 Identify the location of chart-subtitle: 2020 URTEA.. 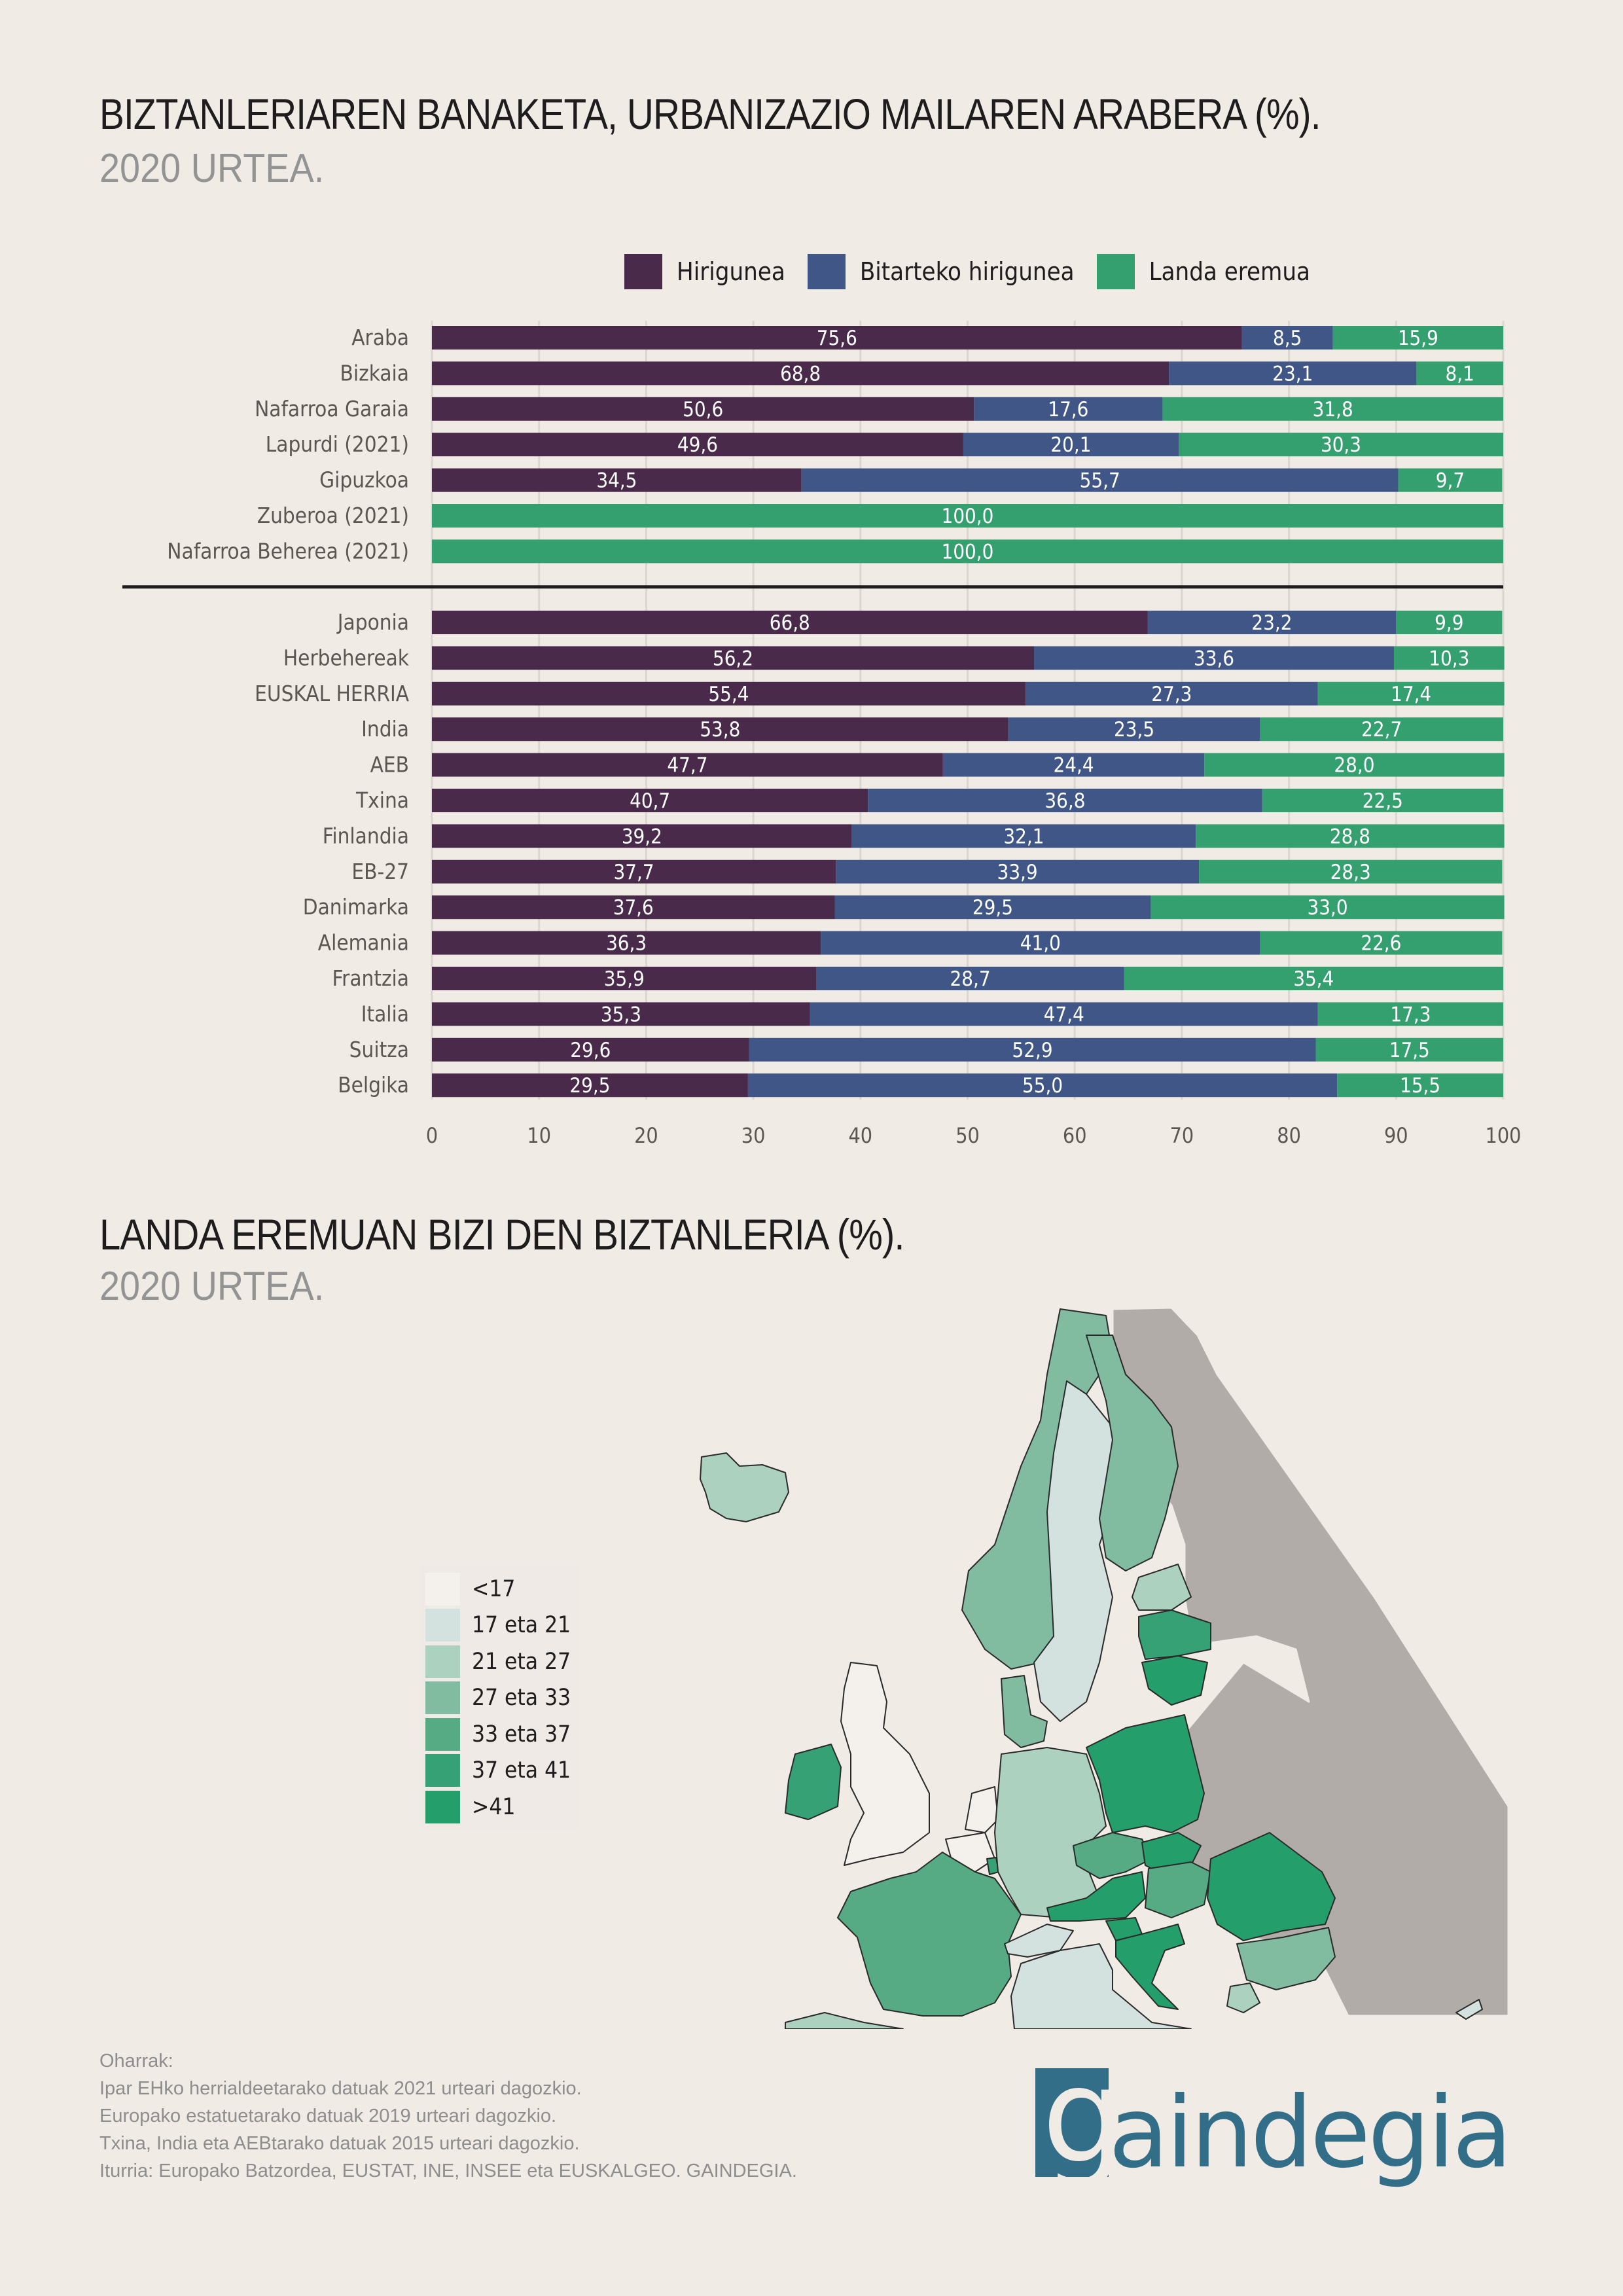
(212, 168).